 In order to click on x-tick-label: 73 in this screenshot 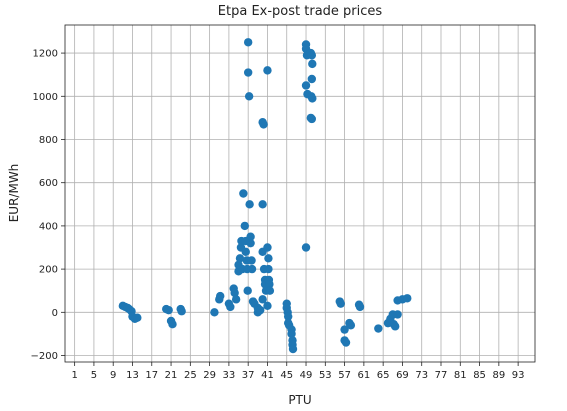, I will do `click(421, 375)`.